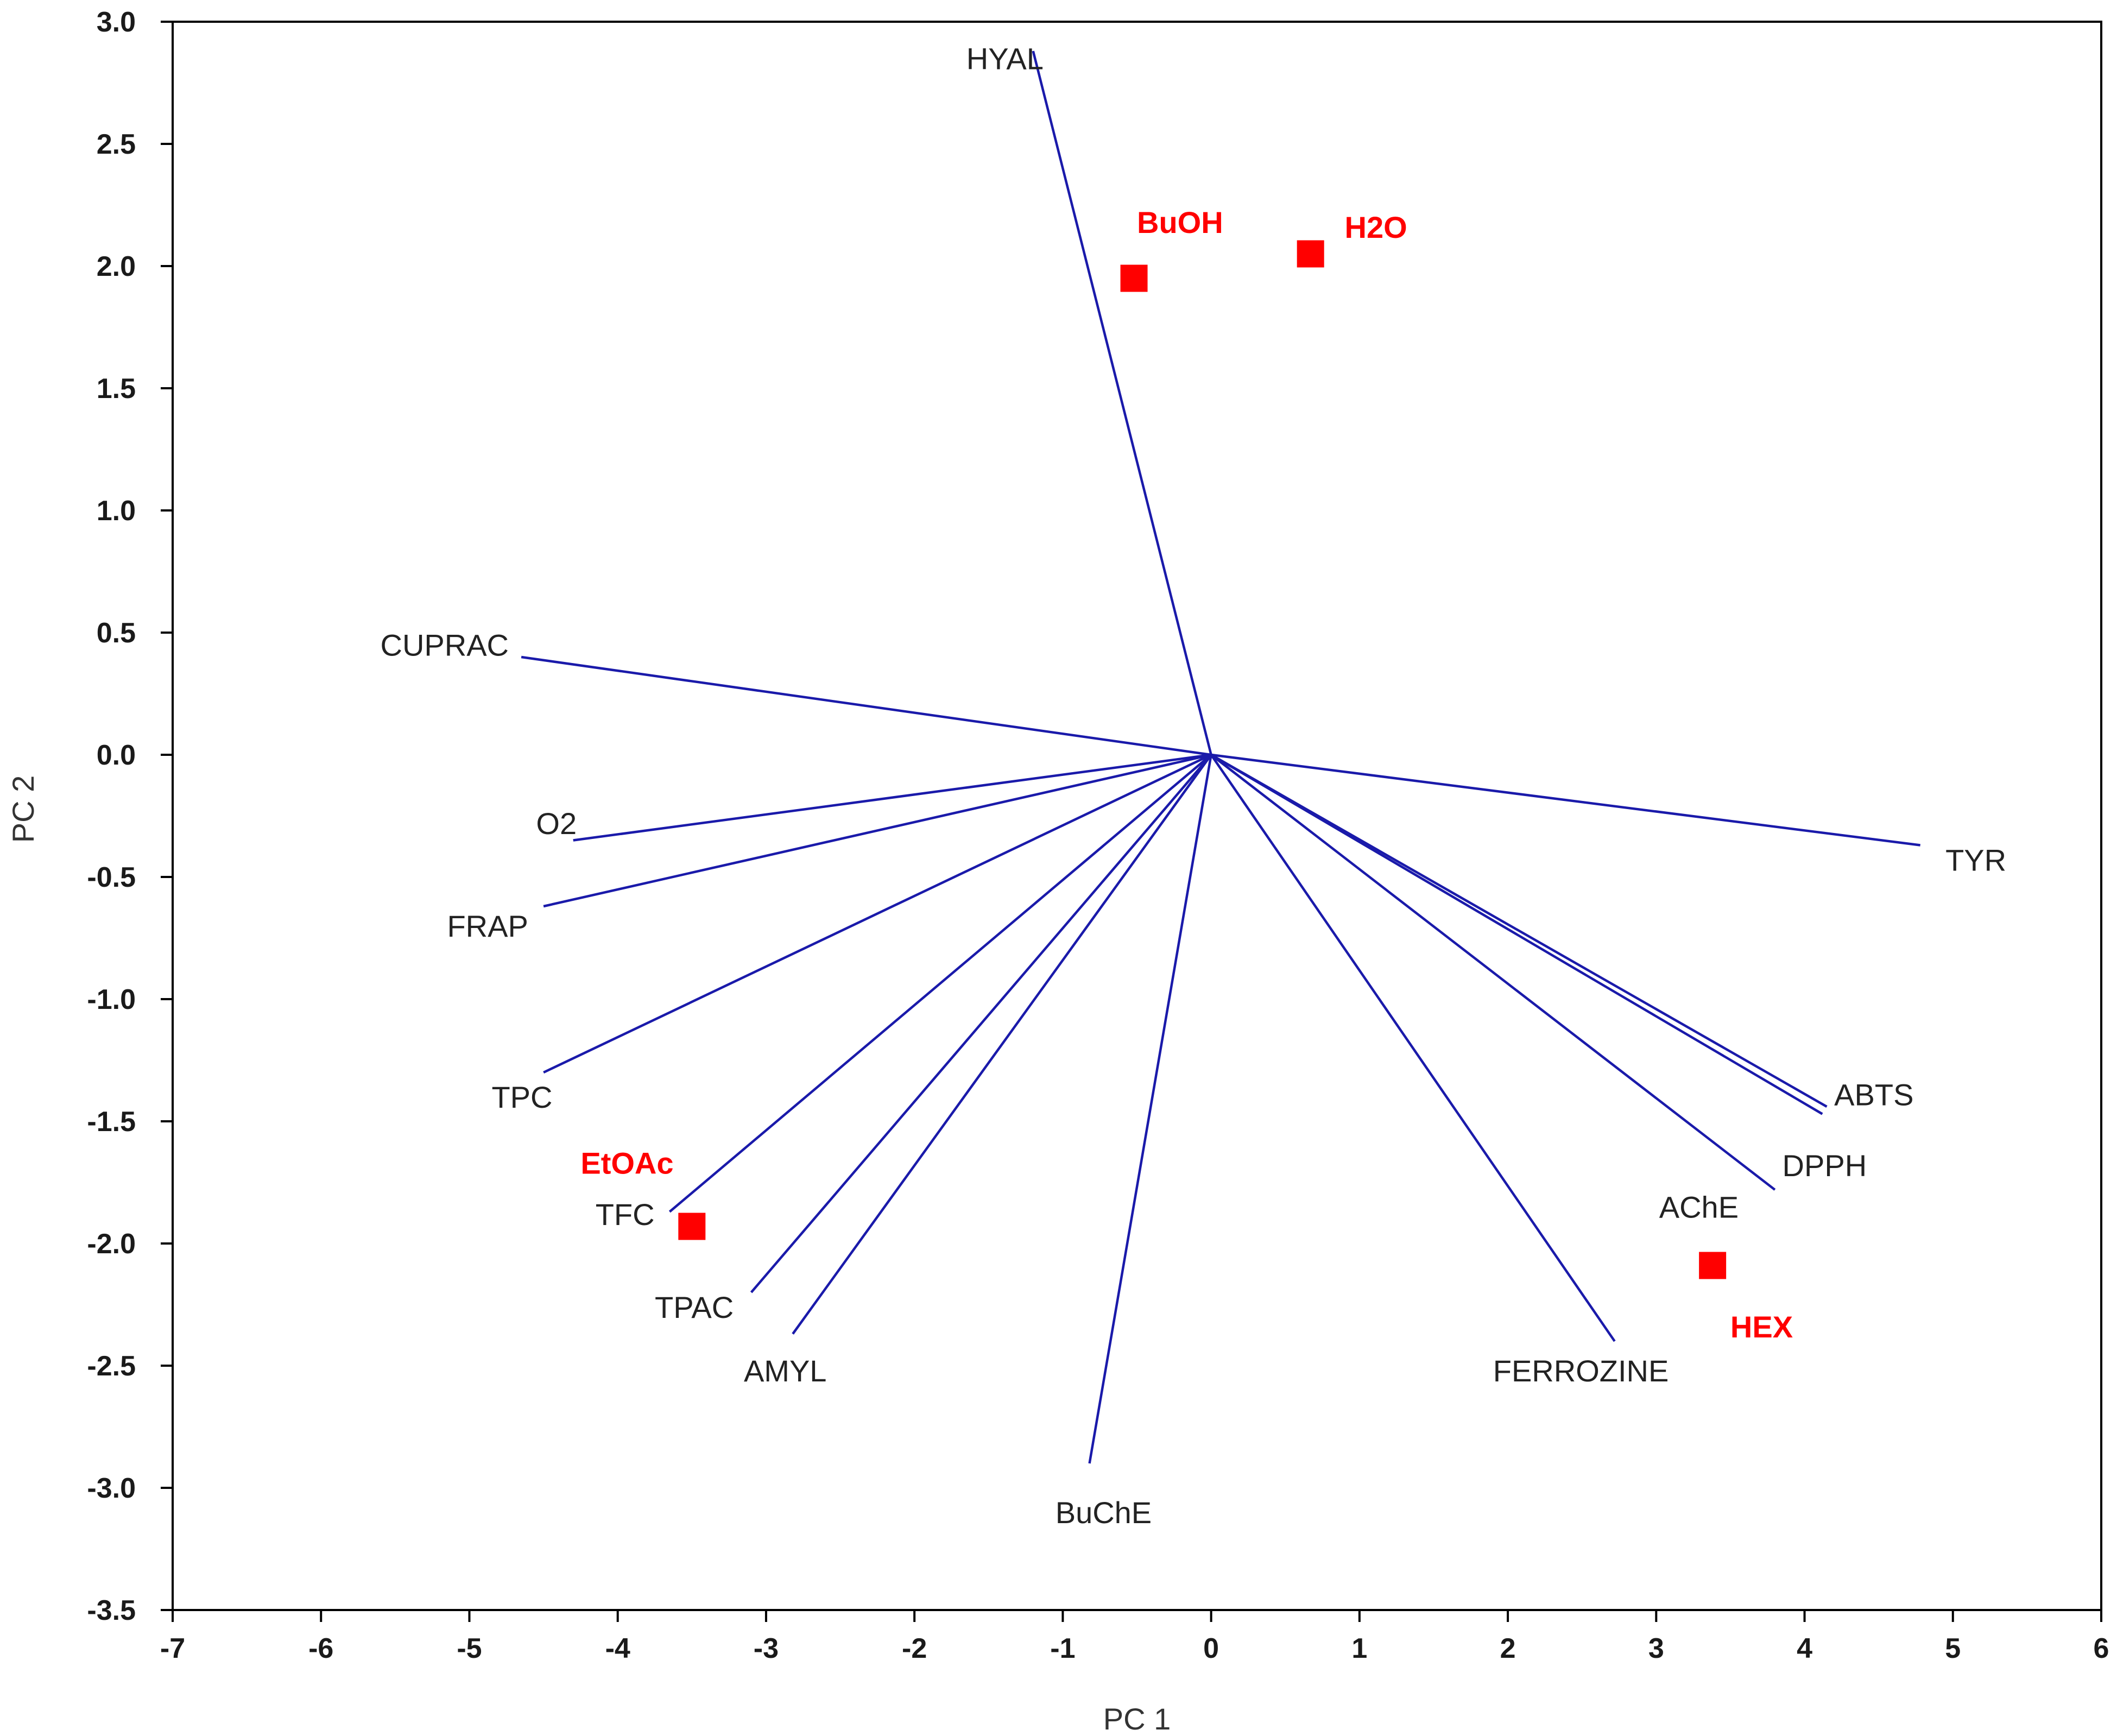 The height and width of the screenshot is (1736, 2117). What do you see at coordinates (116, 144) in the screenshot?
I see `y-tick-label: 2.5` at bounding box center [116, 144].